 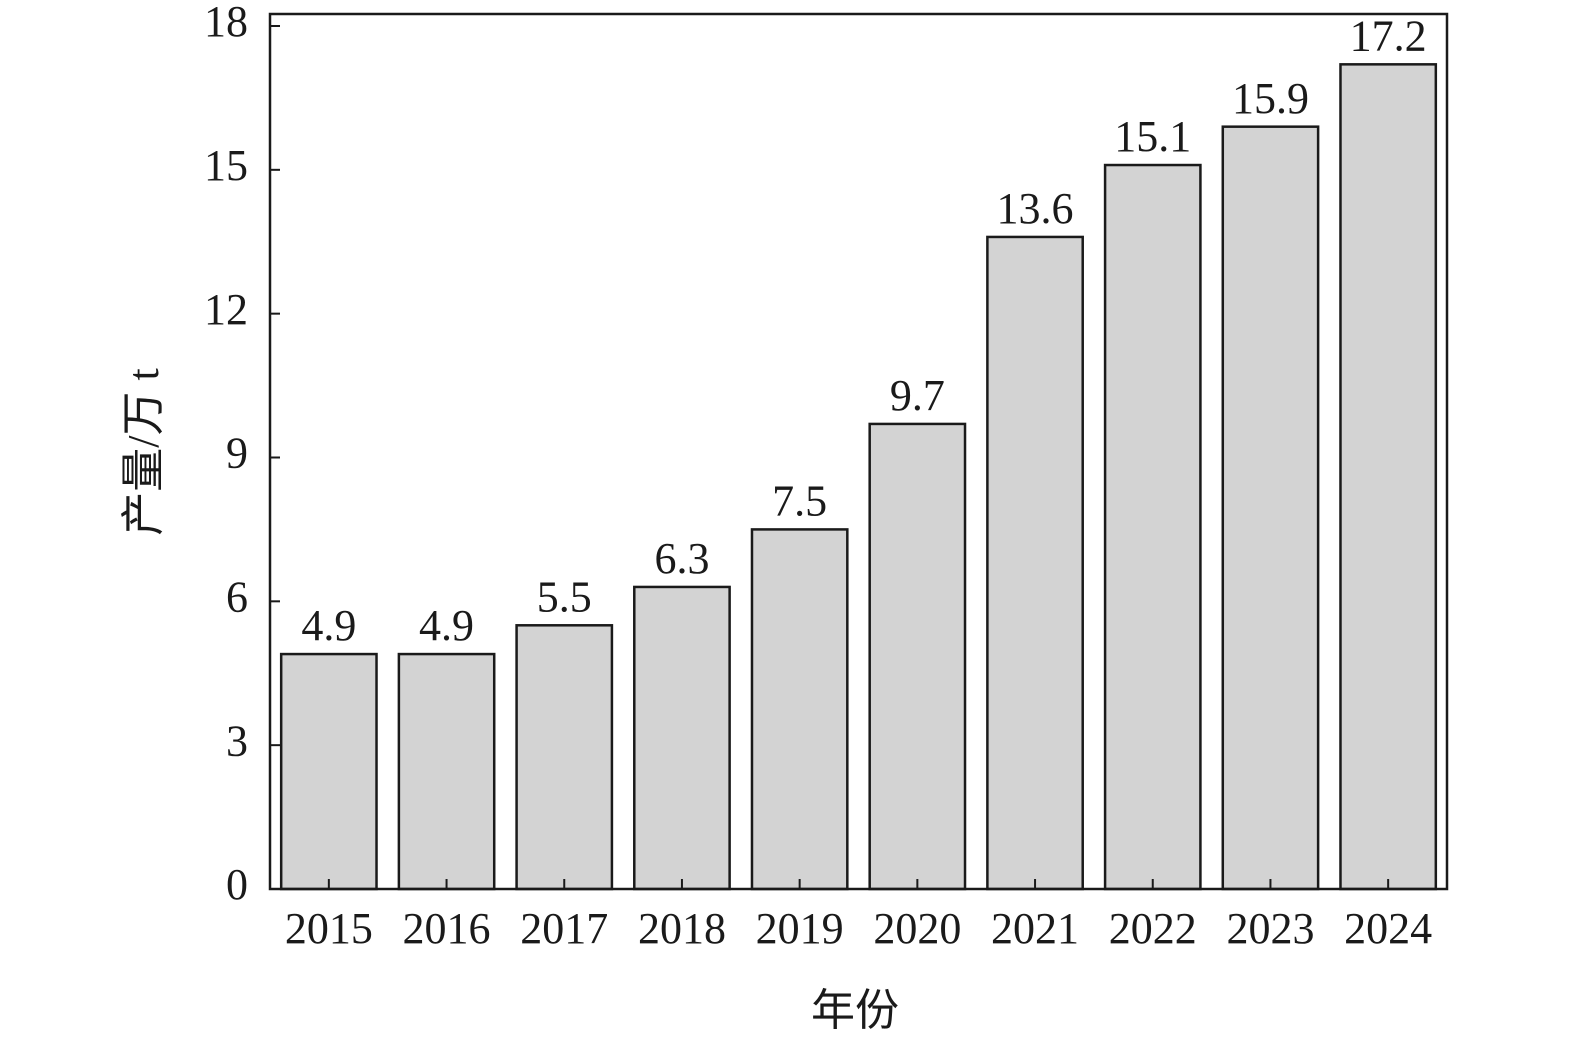 What do you see at coordinates (1035, 208) in the screenshot?
I see `value-label: 13.6` at bounding box center [1035, 208].